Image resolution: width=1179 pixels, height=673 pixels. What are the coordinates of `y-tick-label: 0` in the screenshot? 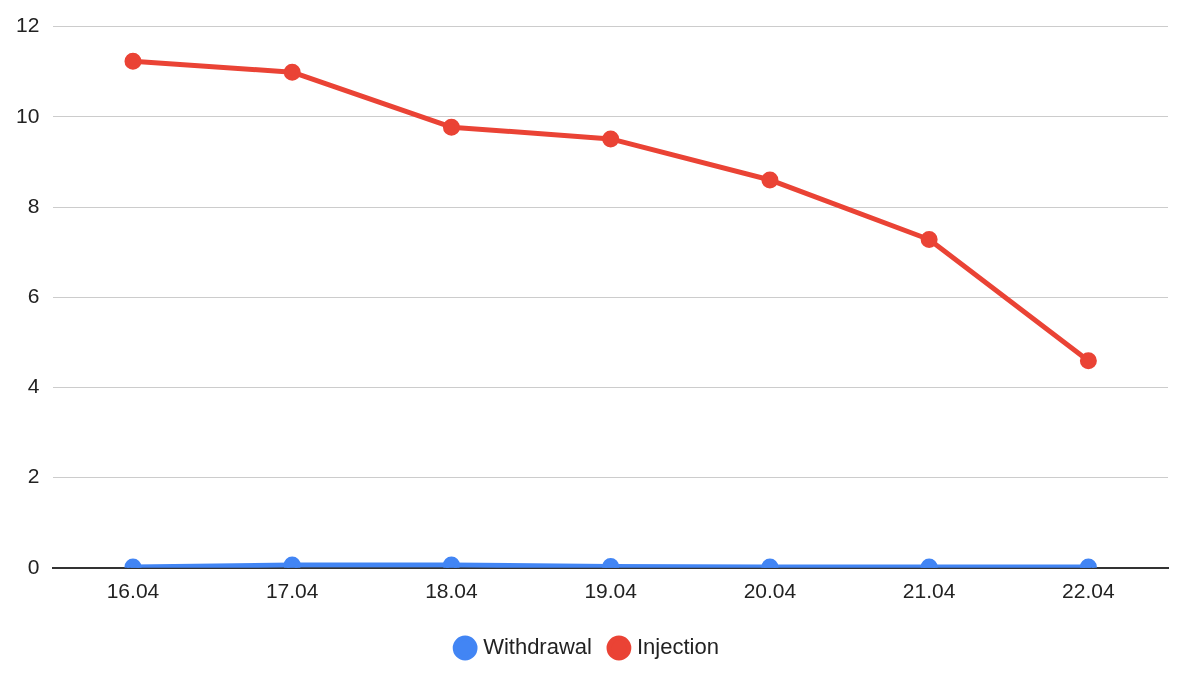 It's located at (33, 566).